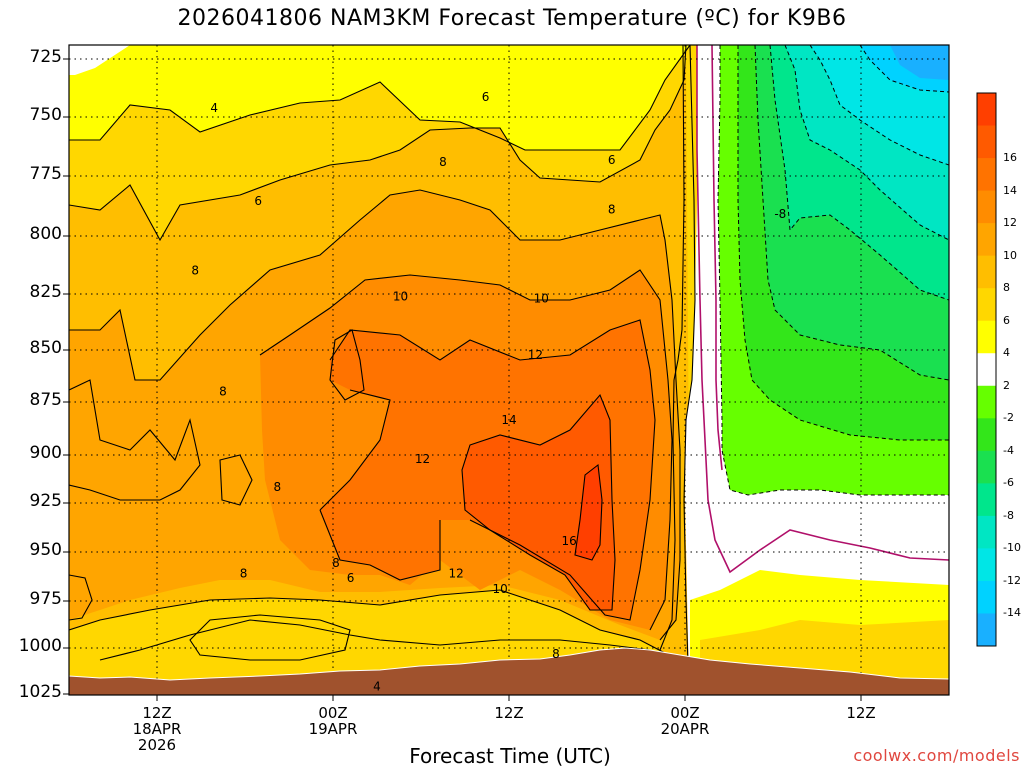 Image resolution: width=1024 pixels, height=768 pixels. I want to click on y-tick-label: 950, so click(45, 550).